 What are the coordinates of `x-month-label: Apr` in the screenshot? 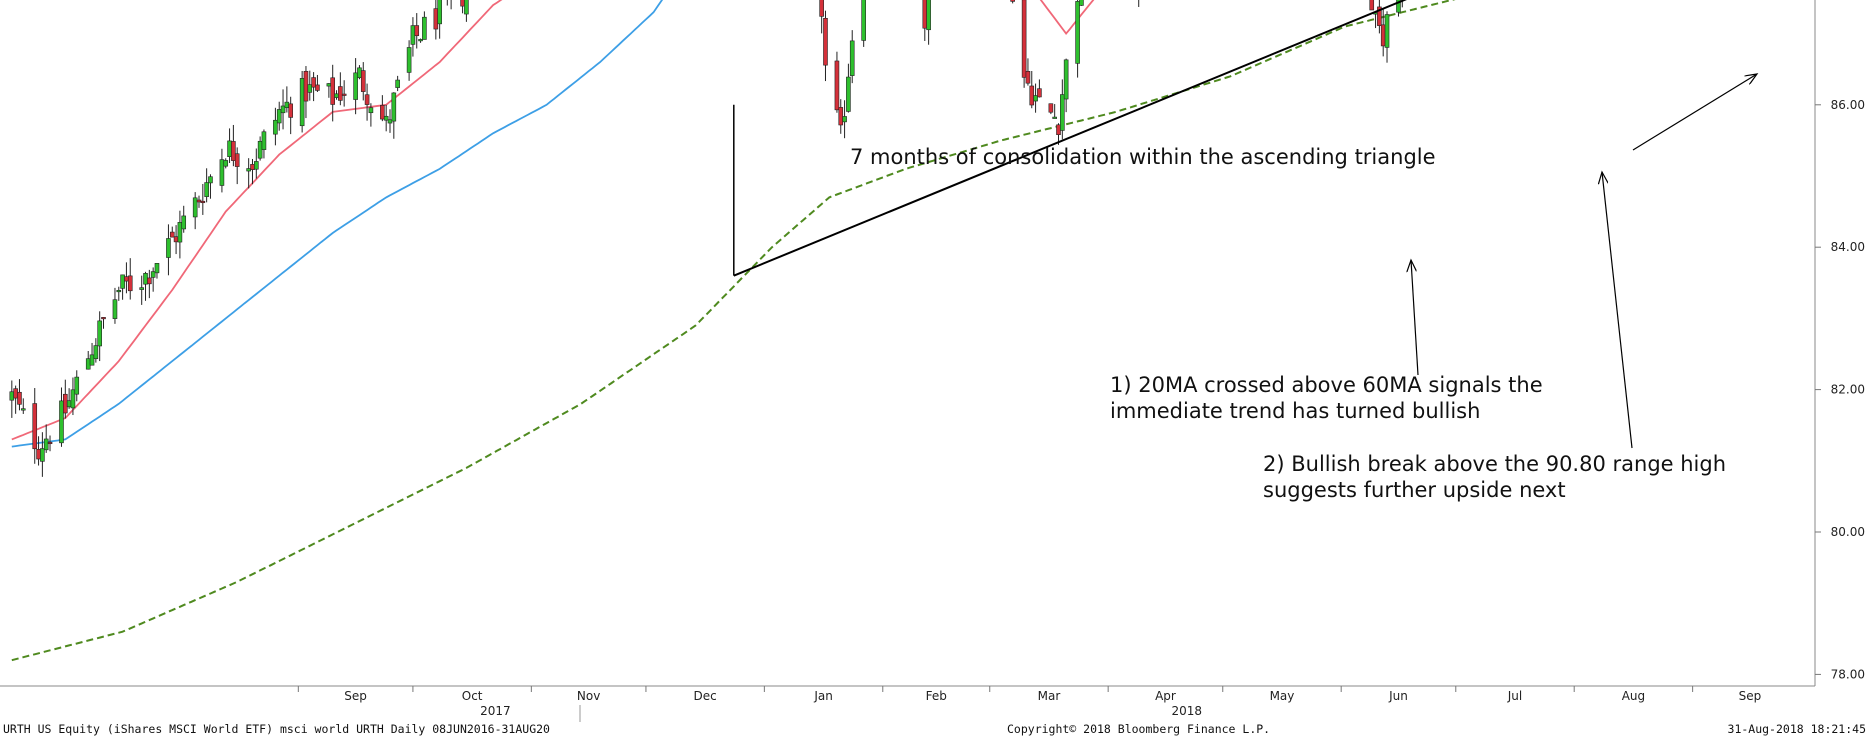 It's located at (1165, 696).